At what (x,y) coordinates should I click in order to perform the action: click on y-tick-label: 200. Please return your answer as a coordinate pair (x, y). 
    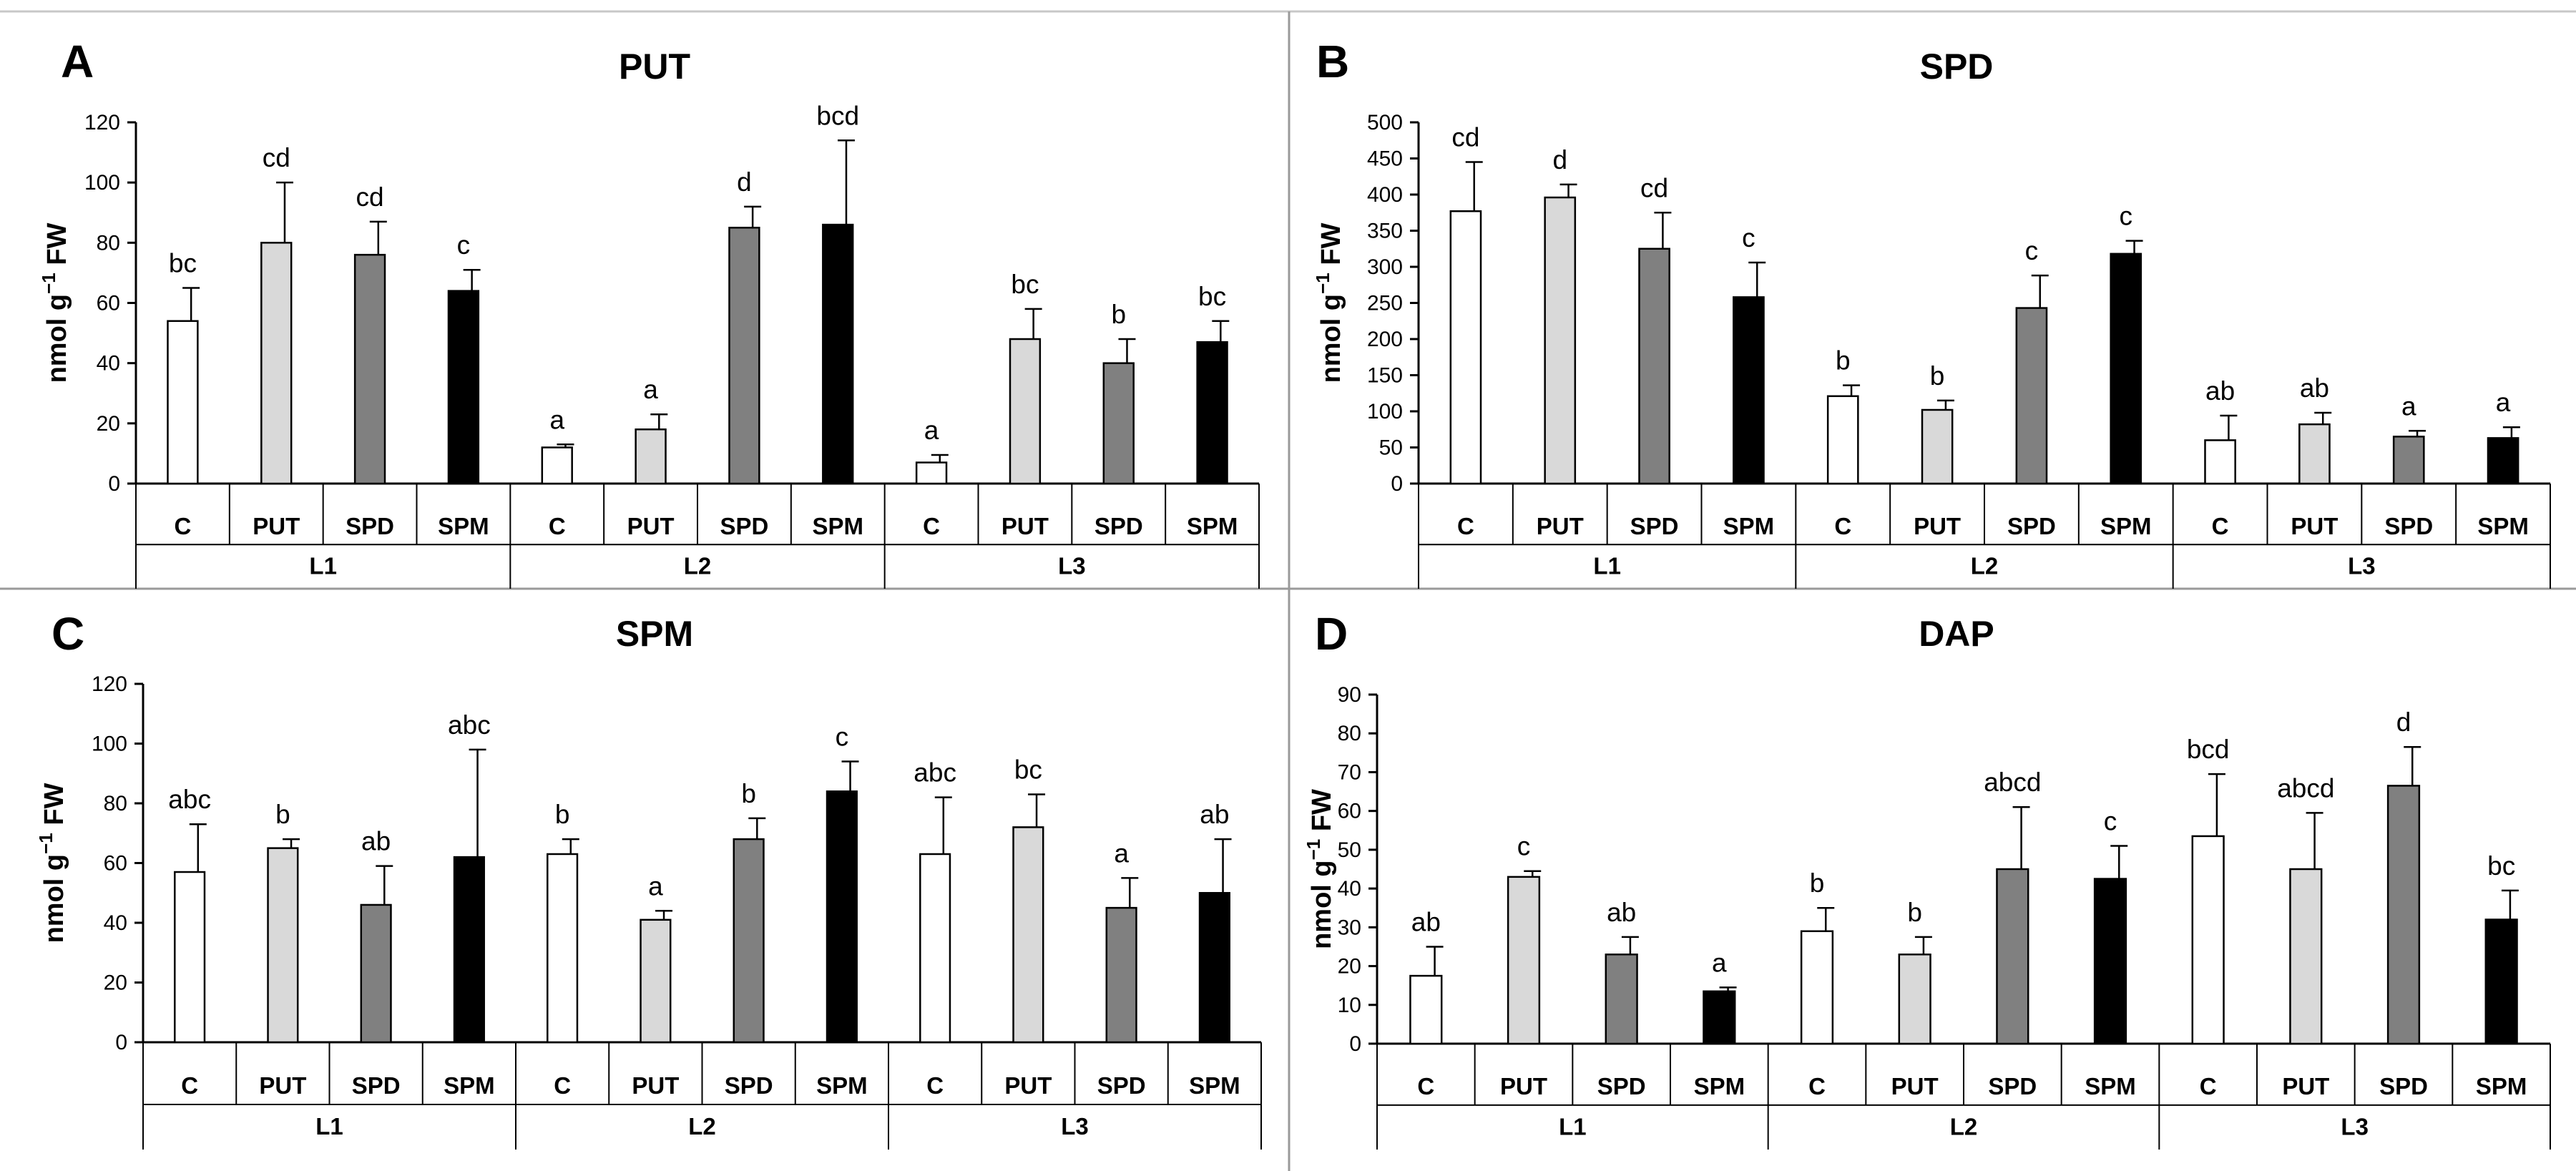
    Looking at the image, I should click on (1385, 340).